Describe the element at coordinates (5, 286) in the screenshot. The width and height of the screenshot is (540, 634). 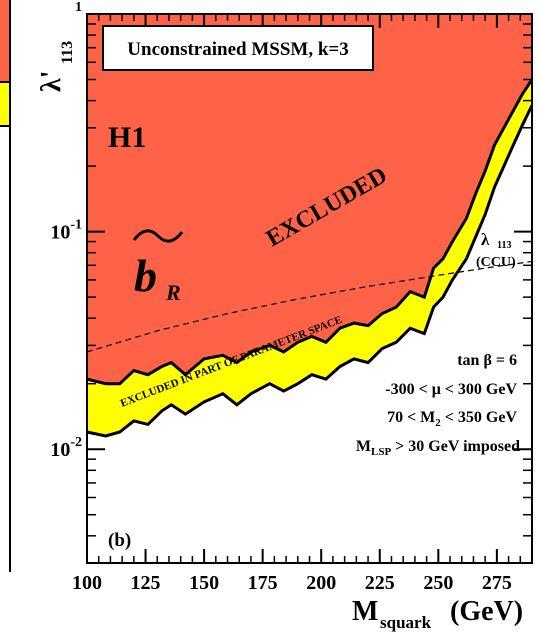
I see `left-panel-sliver` at that location.